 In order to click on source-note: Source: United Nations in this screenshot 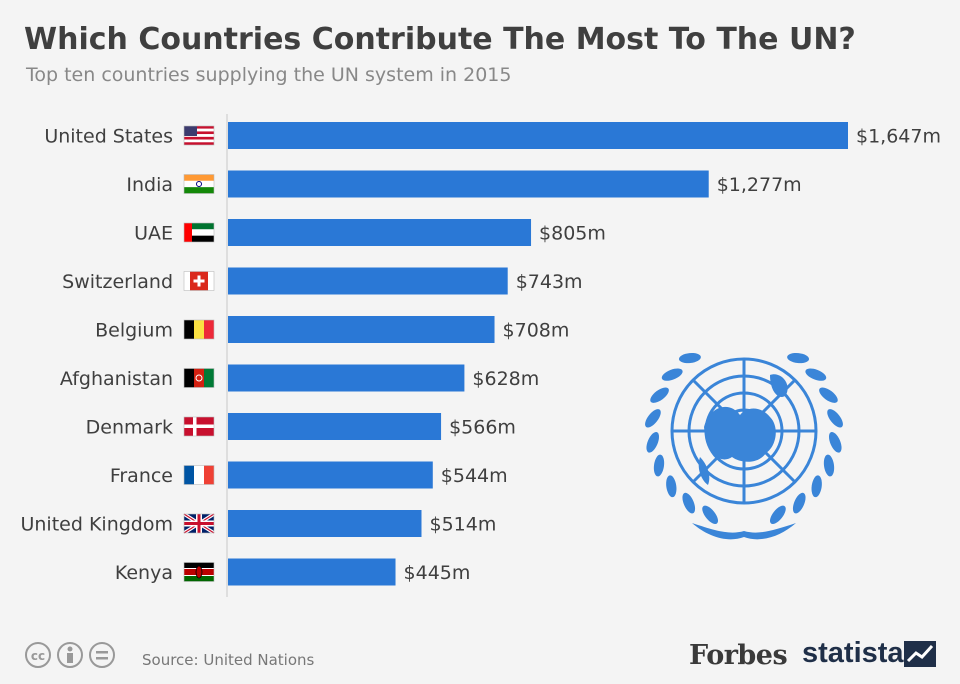, I will do `click(228, 660)`.